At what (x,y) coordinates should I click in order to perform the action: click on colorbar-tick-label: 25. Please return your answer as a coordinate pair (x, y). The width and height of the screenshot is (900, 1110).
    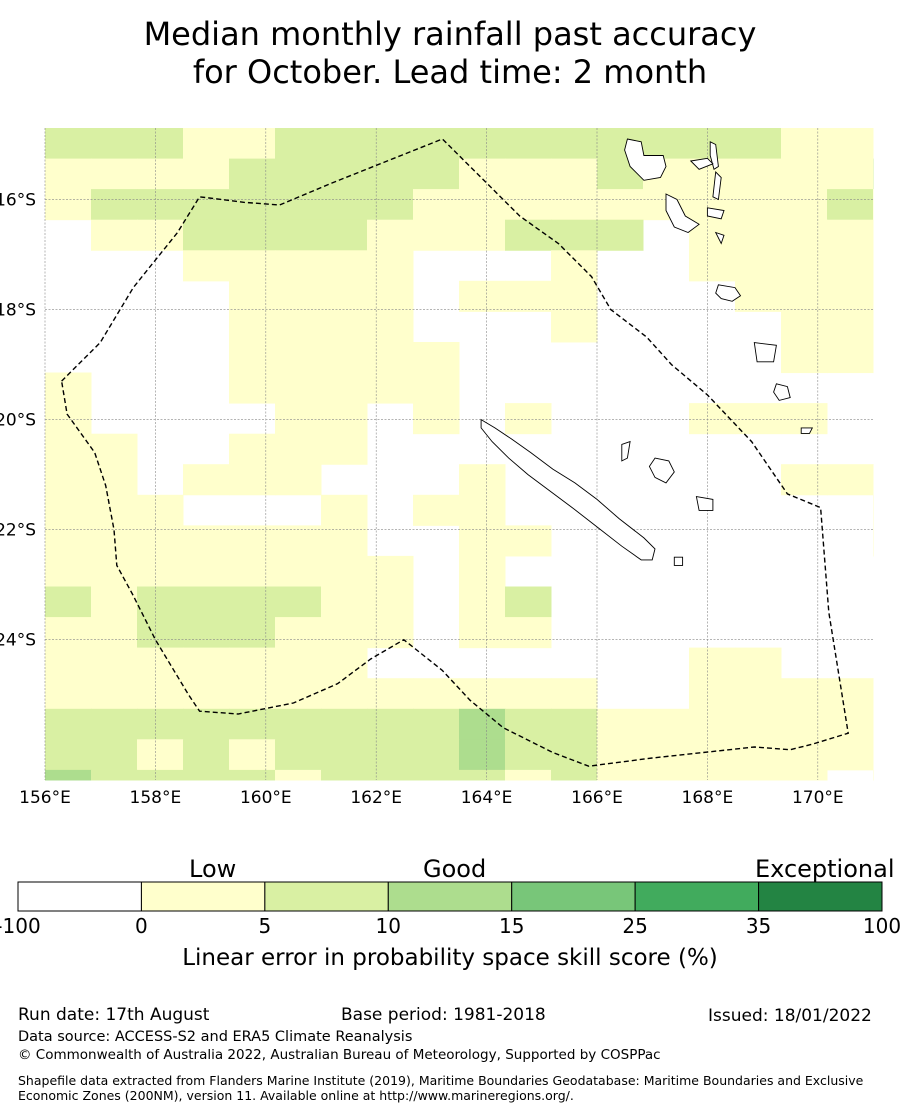
    Looking at the image, I should click on (635, 926).